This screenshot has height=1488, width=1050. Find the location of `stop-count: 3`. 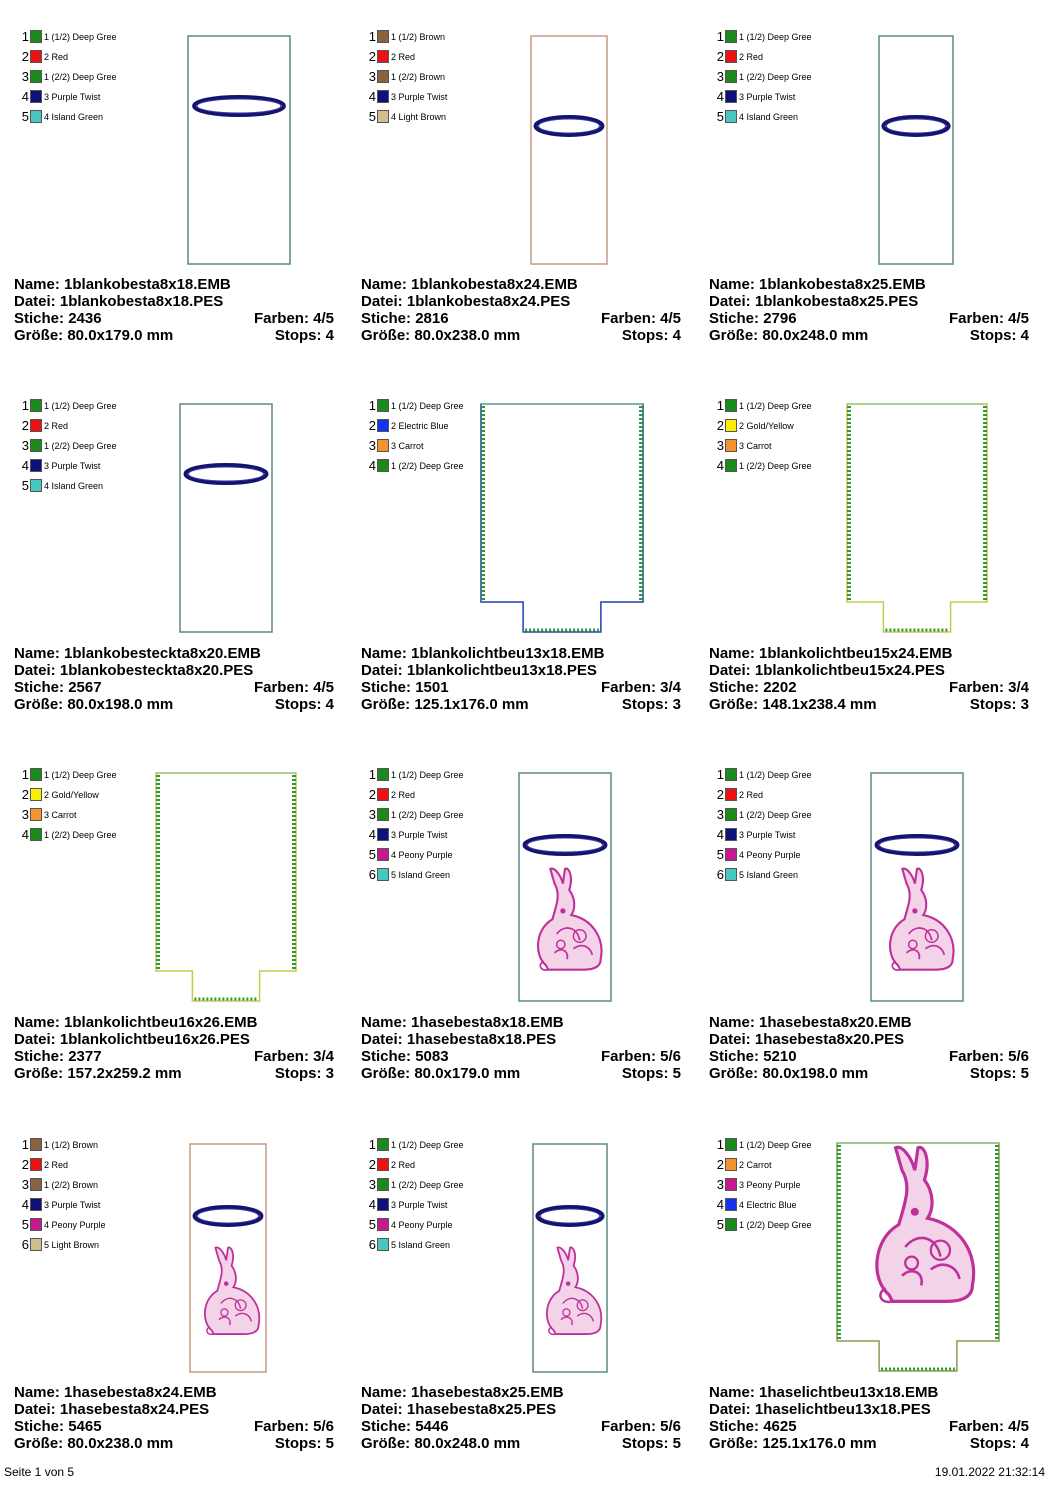

stop-count: 3 is located at coordinates (676, 704).